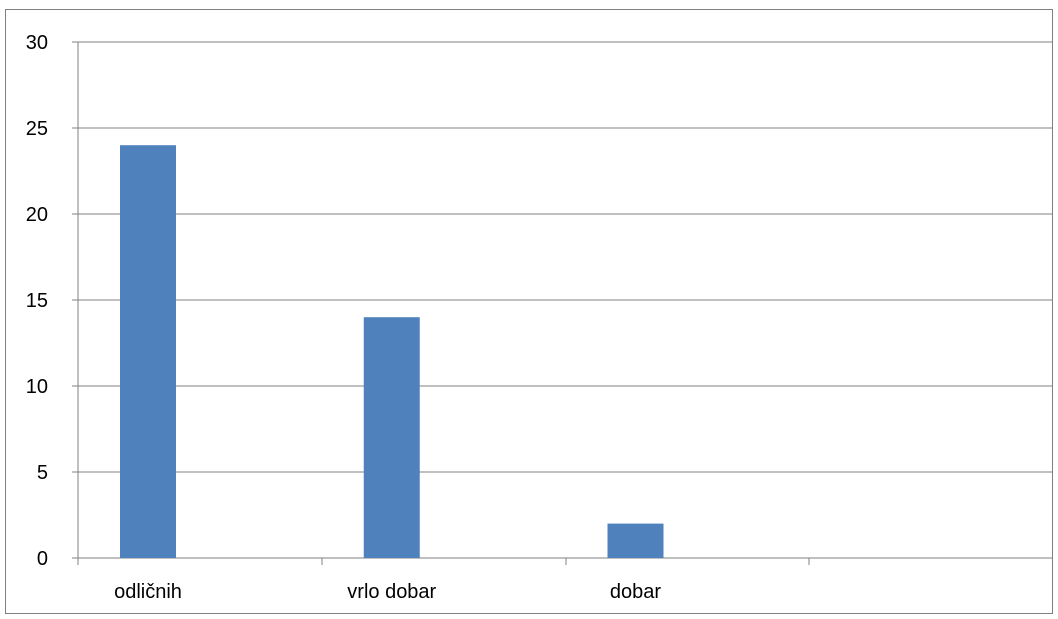  Describe the element at coordinates (37, 215) in the screenshot. I see `y-tick-label: 20` at that location.